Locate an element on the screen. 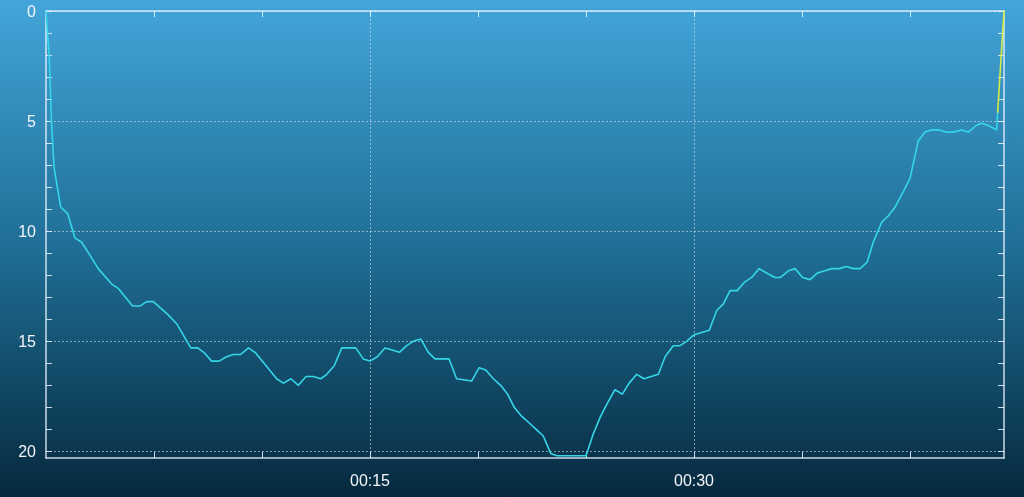 The height and width of the screenshot is (497, 1024). y-tick-label: 15 is located at coordinates (27, 341).